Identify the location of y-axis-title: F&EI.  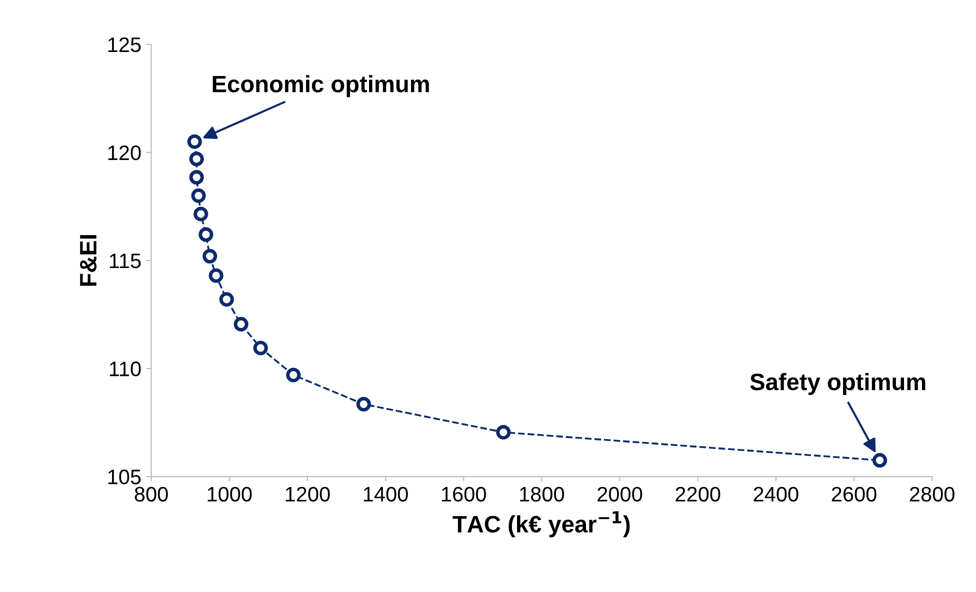
(88, 260).